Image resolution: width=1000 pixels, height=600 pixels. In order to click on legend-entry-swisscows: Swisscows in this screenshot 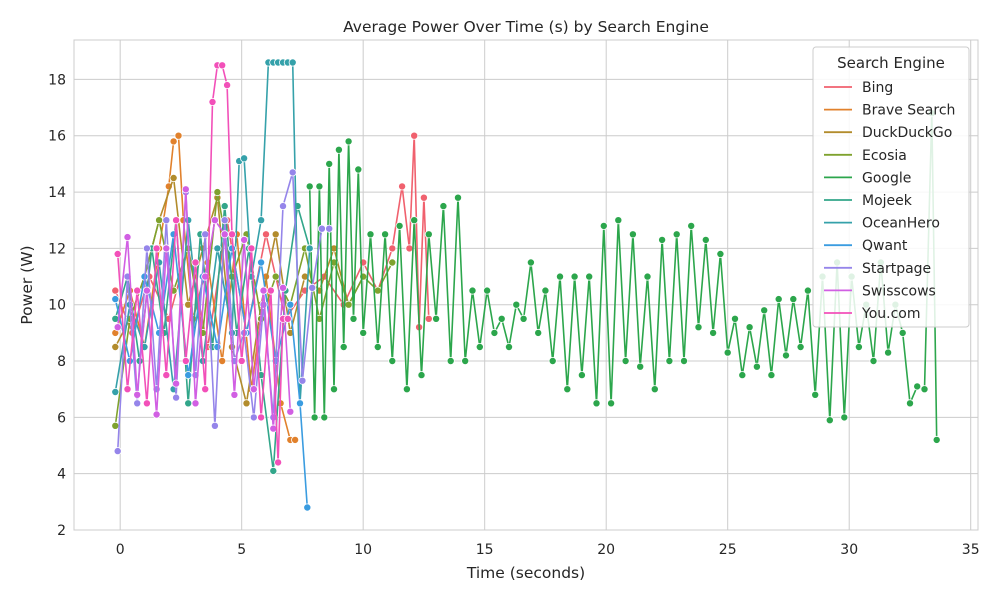, I will do `click(899, 291)`.